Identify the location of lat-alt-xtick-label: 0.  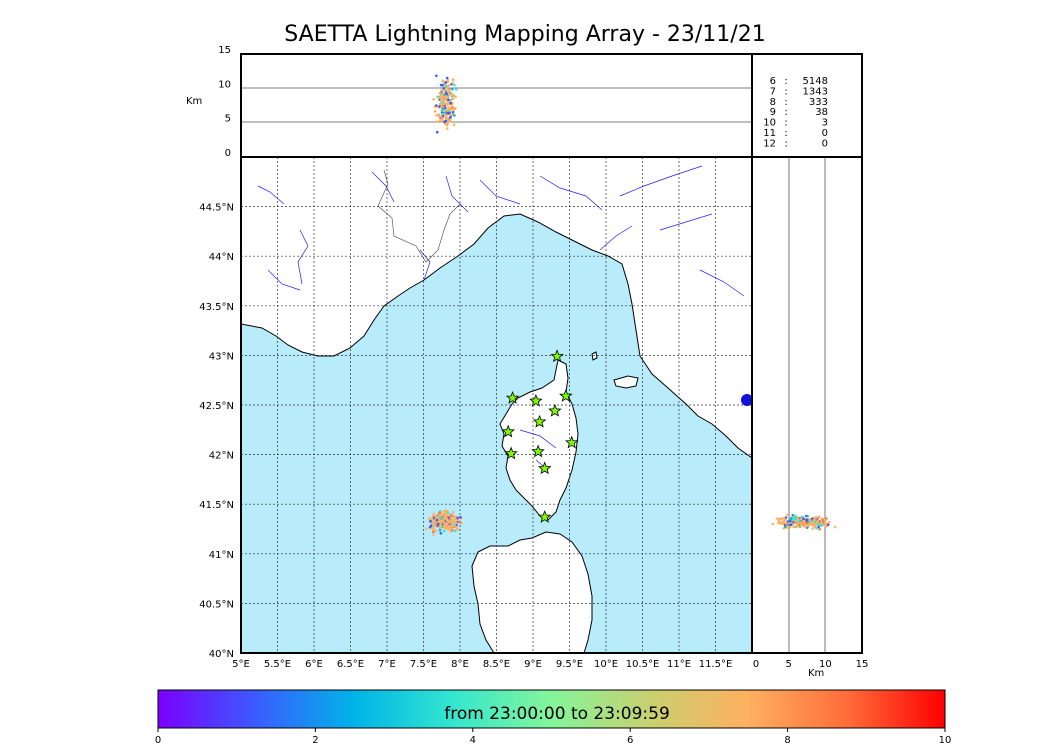
(756, 664).